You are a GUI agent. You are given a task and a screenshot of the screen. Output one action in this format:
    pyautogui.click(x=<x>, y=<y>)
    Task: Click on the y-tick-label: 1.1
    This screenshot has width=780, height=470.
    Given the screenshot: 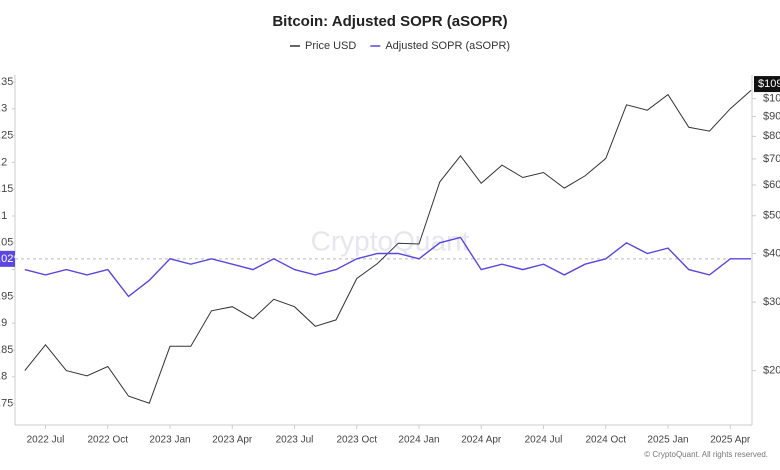 What is the action you would take?
    pyautogui.click(x=3, y=216)
    